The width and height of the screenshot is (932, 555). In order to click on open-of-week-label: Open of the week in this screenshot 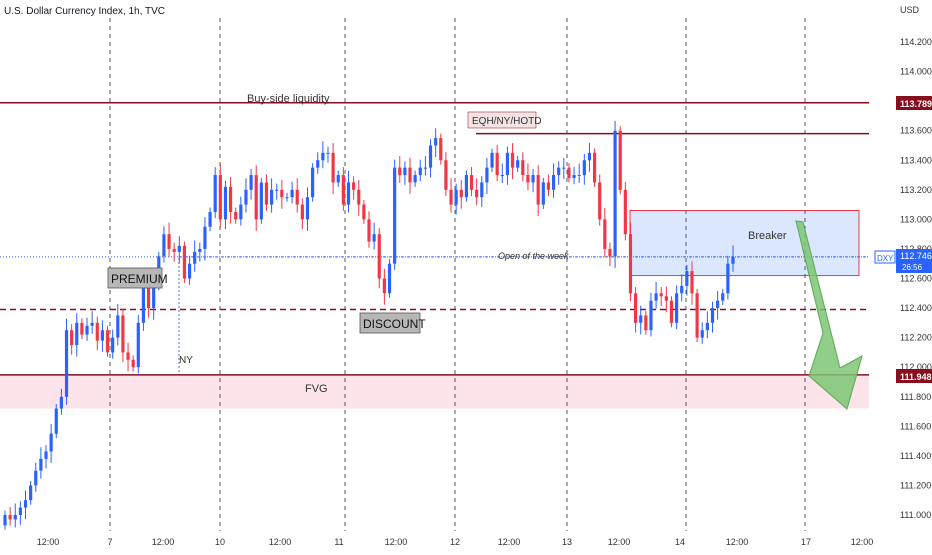, I will do `click(533, 256)`.